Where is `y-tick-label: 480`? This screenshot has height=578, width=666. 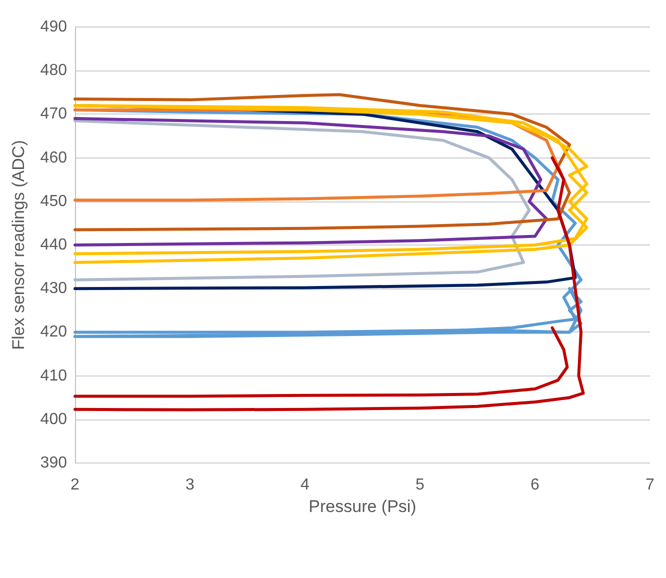
y-tick-label: 480 is located at coordinates (54, 71).